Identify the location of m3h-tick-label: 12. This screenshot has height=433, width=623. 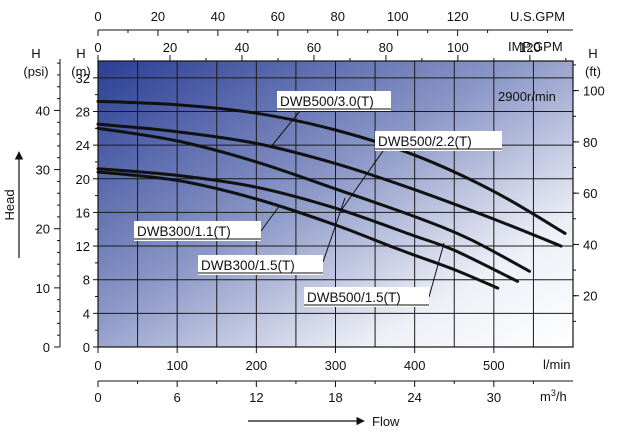
(256, 397).